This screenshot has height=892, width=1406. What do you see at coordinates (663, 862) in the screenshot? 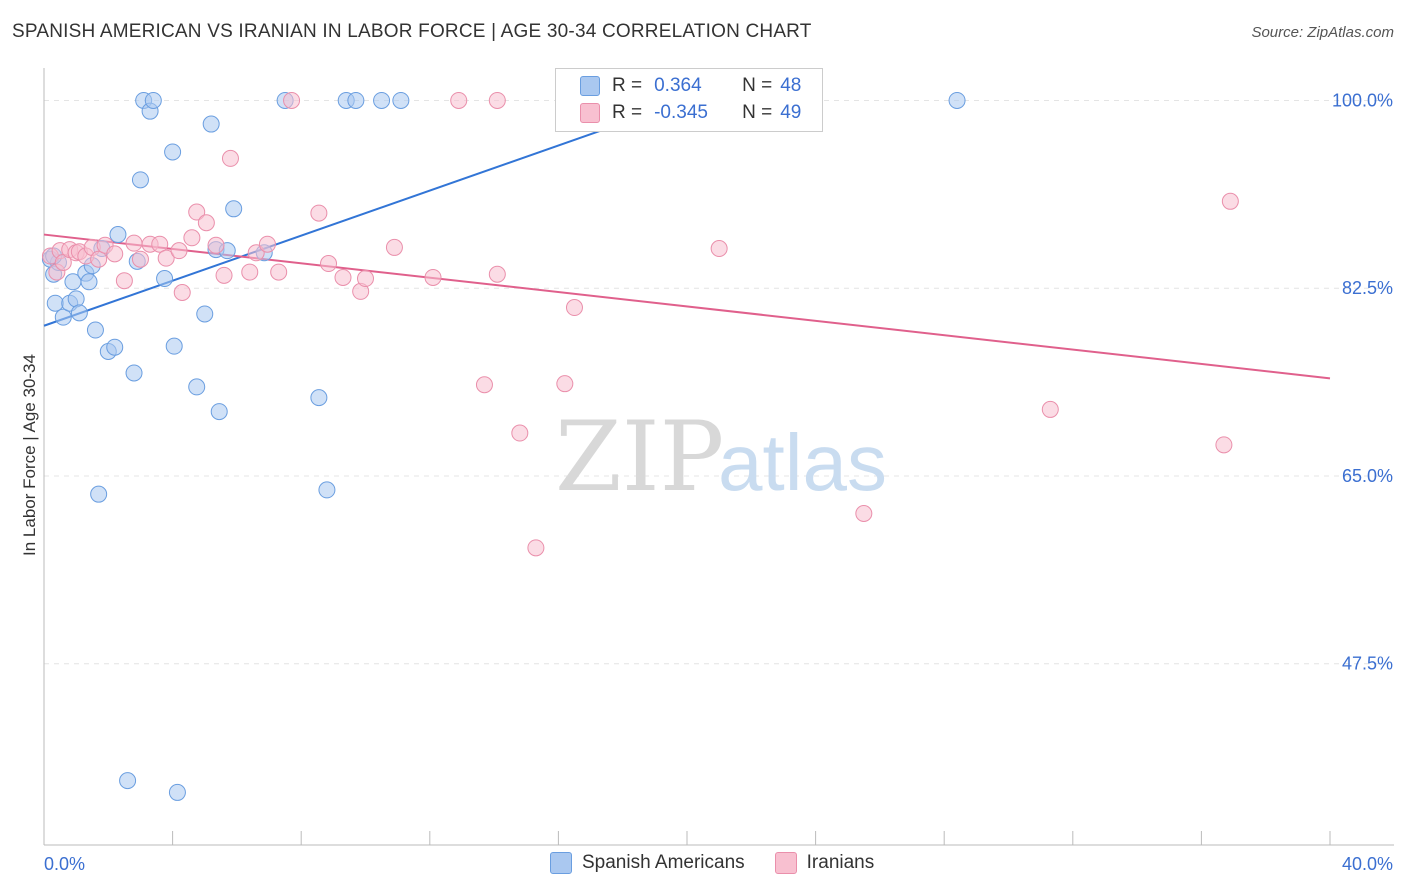
I see `legend-label: Spanish Americans` at bounding box center [663, 862].